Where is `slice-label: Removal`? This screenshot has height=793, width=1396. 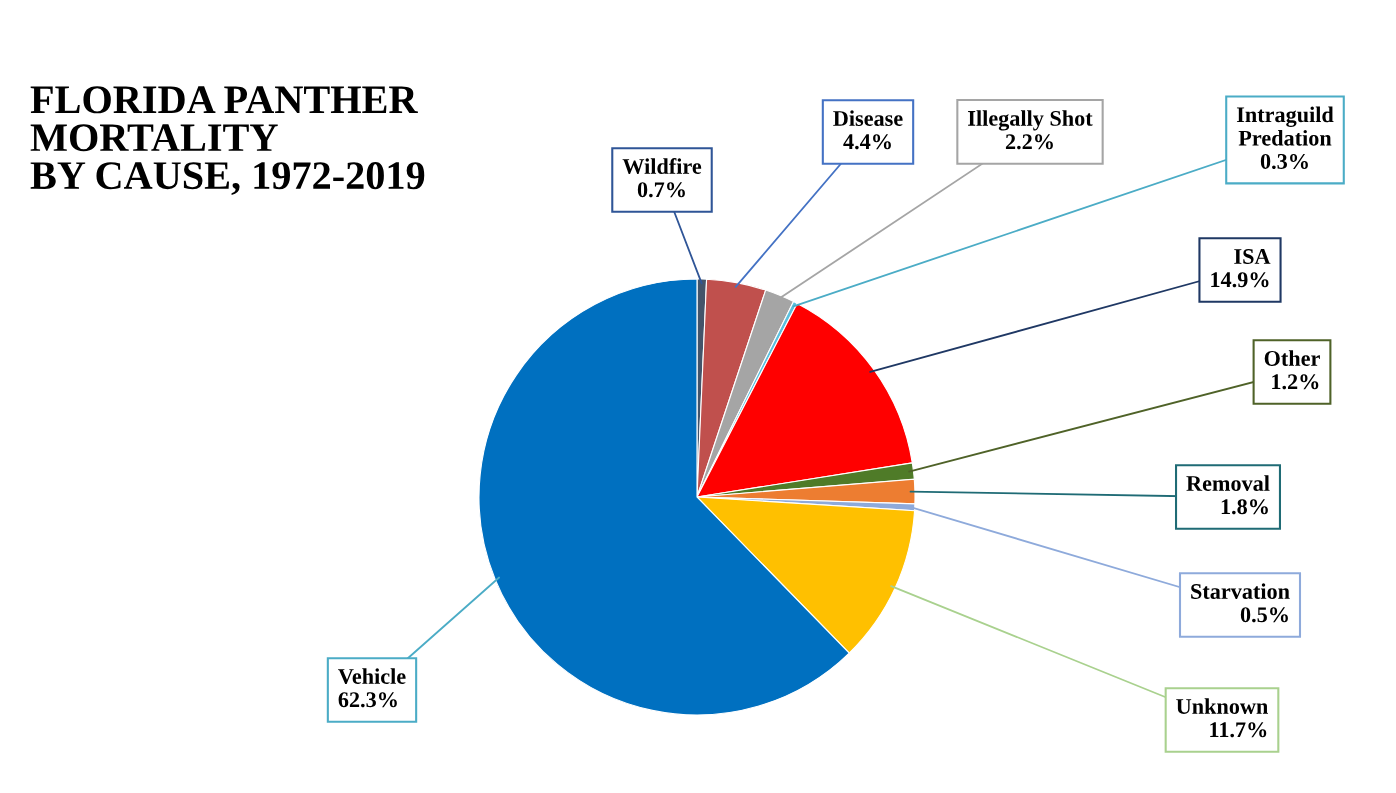
slice-label: Removal is located at coordinates (1228, 483).